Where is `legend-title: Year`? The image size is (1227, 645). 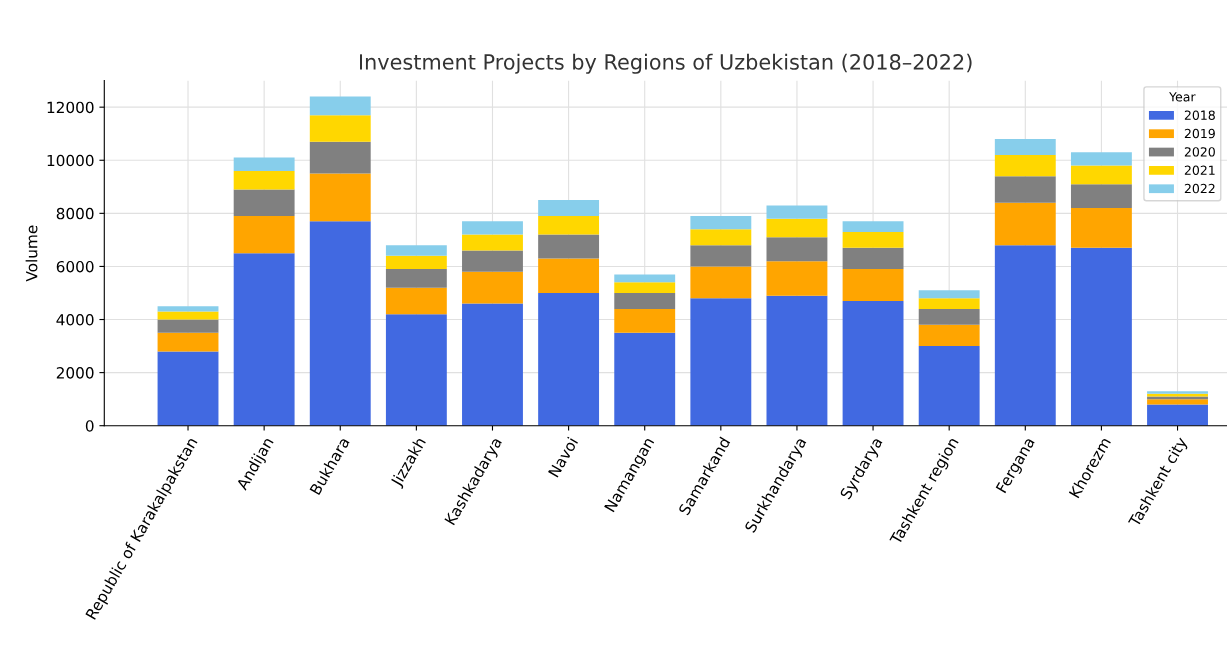
legend-title: Year is located at coordinates (1182, 97).